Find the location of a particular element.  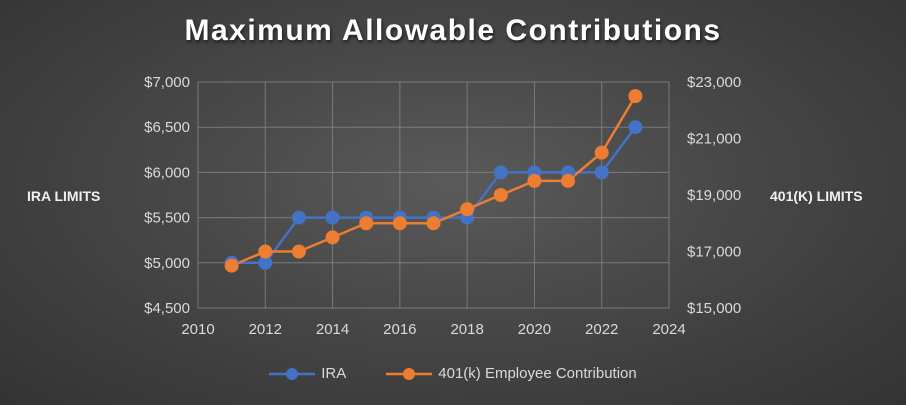

legend-item-ira: IRA is located at coordinates (307, 373).